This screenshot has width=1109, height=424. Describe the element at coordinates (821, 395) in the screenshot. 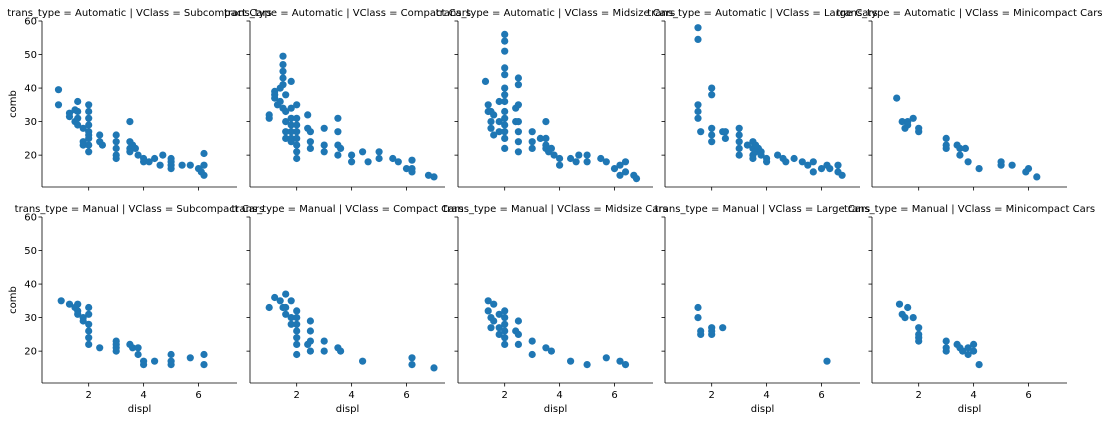

I see `x-tick-label: 6` at that location.